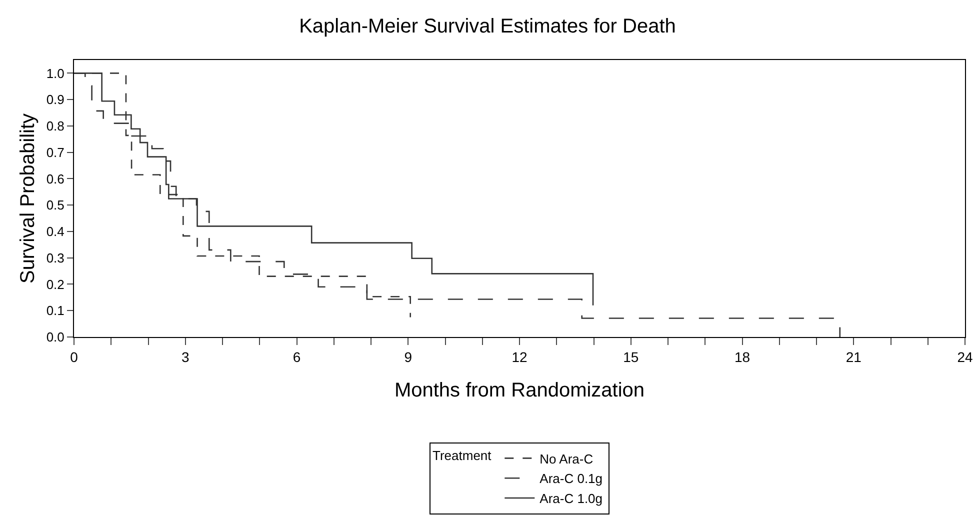 Image resolution: width=975 pixels, height=524 pixels. Describe the element at coordinates (55, 337) in the screenshot. I see `y-tick-label: 0.0` at that location.